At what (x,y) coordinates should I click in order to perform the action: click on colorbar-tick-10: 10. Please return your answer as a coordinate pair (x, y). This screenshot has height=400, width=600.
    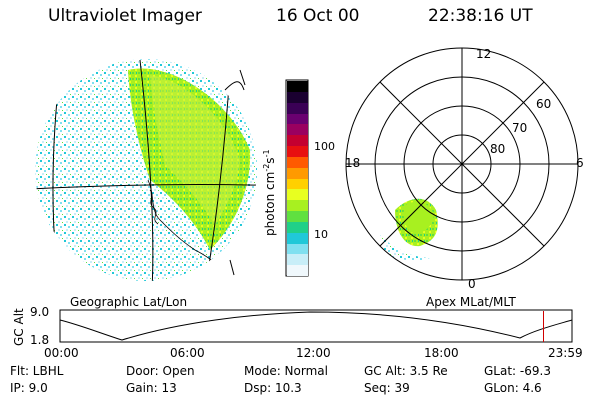
    Looking at the image, I should click on (321, 234).